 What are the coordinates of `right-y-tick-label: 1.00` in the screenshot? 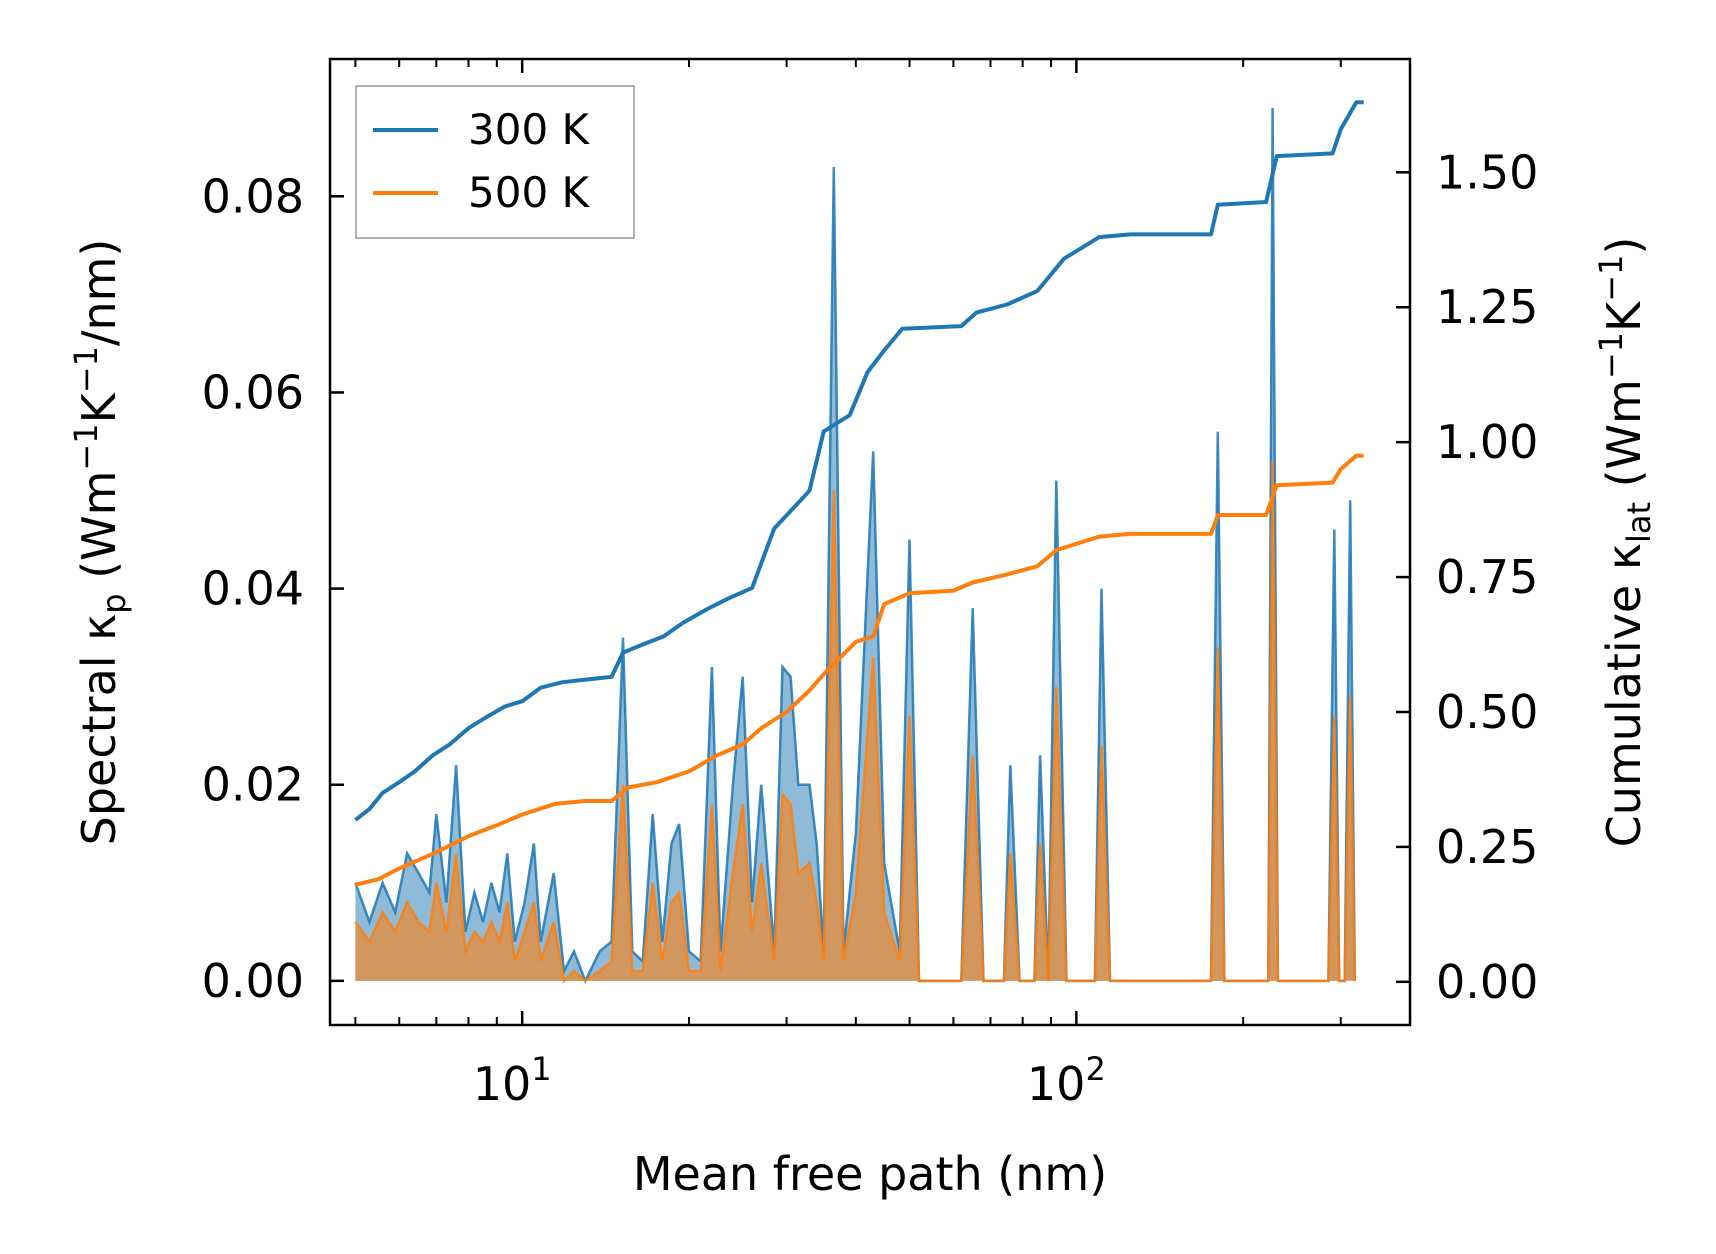 It's located at (1487, 442).